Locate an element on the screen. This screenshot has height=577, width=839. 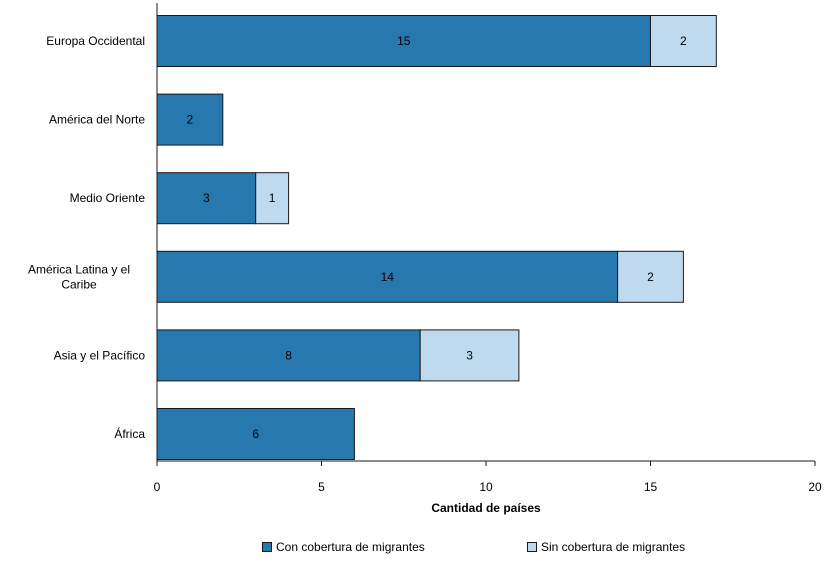
data-label: 8 is located at coordinates (288, 355).